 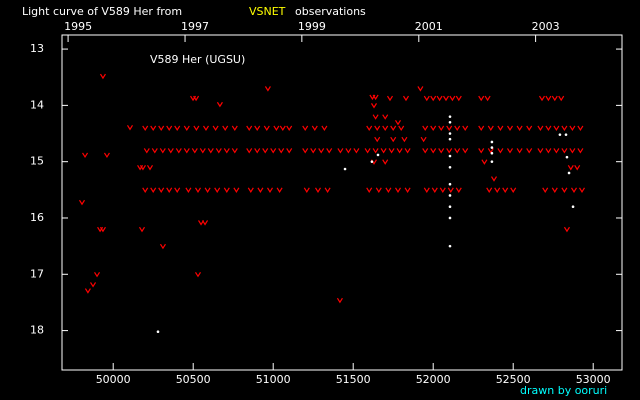 I want to click on x-tick-label: 51000, so click(x=273, y=379).